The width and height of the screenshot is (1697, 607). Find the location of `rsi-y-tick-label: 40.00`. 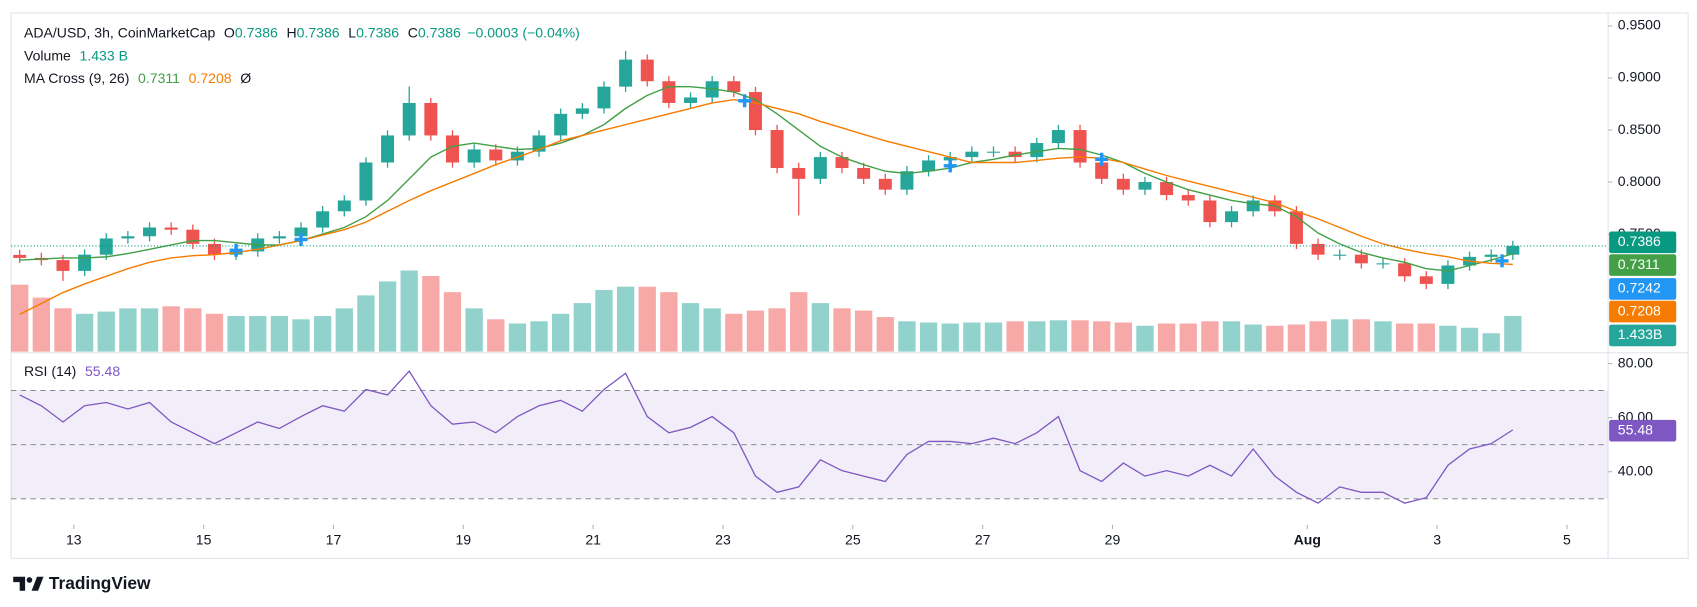

rsi-y-tick-label: 40.00 is located at coordinates (1635, 470).